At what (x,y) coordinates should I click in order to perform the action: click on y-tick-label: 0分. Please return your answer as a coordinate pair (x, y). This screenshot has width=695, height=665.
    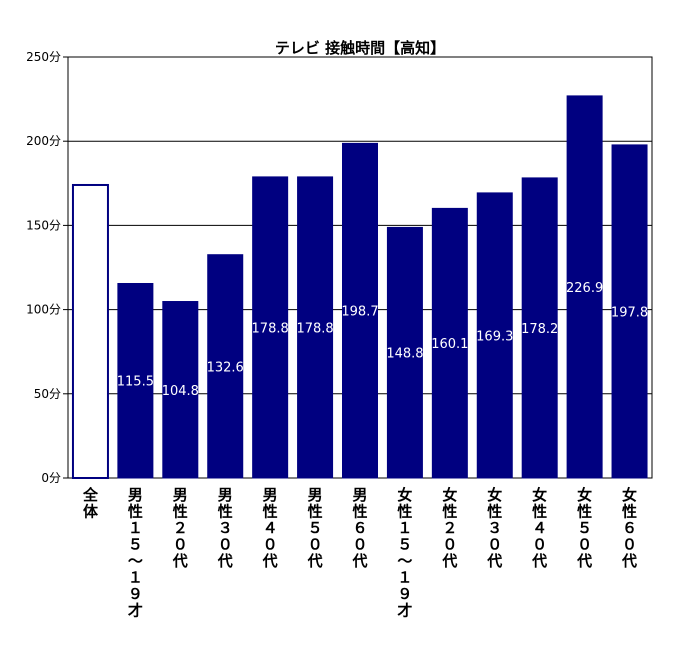
    Looking at the image, I should click on (51, 478).